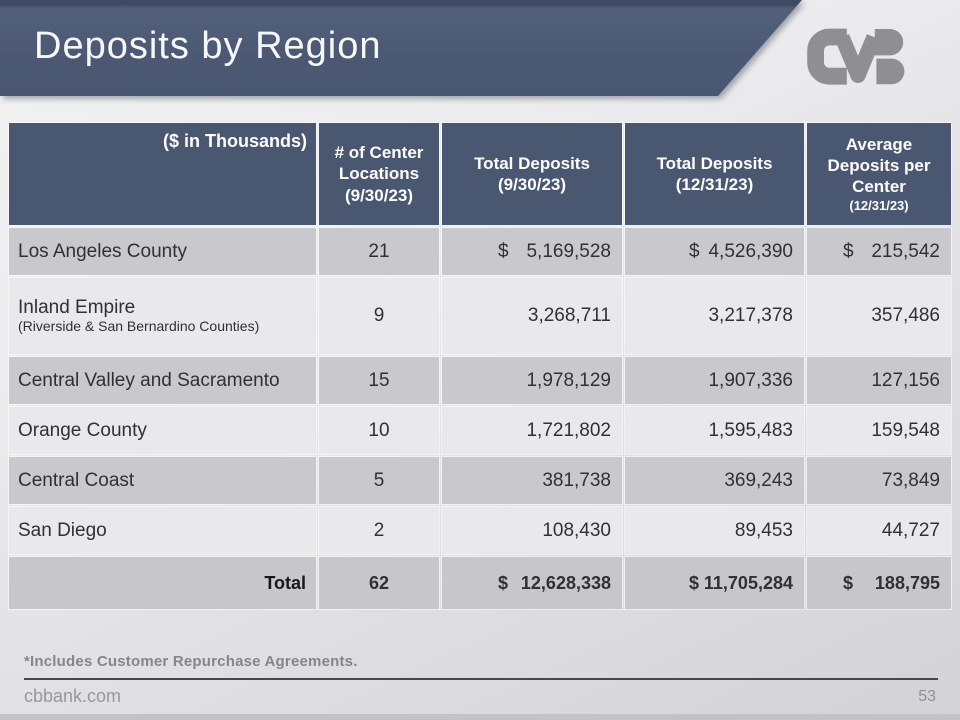 The image size is (960, 720). What do you see at coordinates (750, 251) in the screenshot?
I see `amount: 4,526,390` at bounding box center [750, 251].